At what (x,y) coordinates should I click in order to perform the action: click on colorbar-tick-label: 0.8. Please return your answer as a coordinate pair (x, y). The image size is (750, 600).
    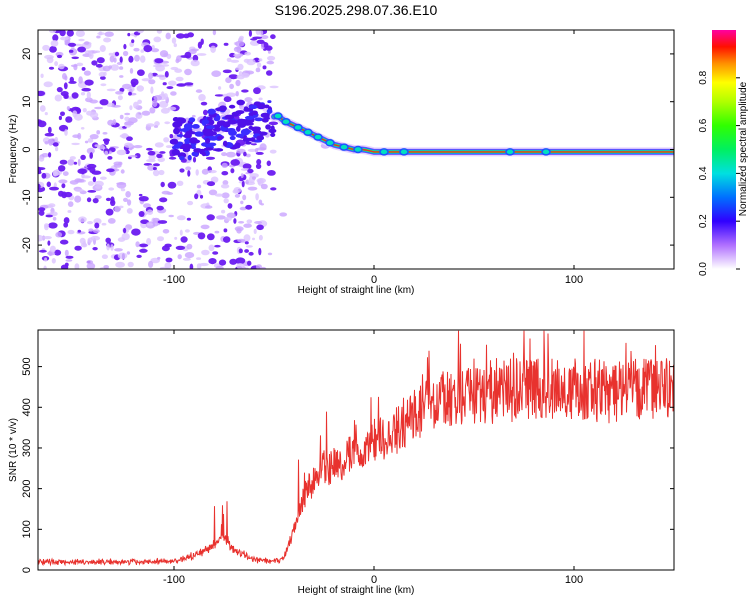
    Looking at the image, I should click on (703, 77).